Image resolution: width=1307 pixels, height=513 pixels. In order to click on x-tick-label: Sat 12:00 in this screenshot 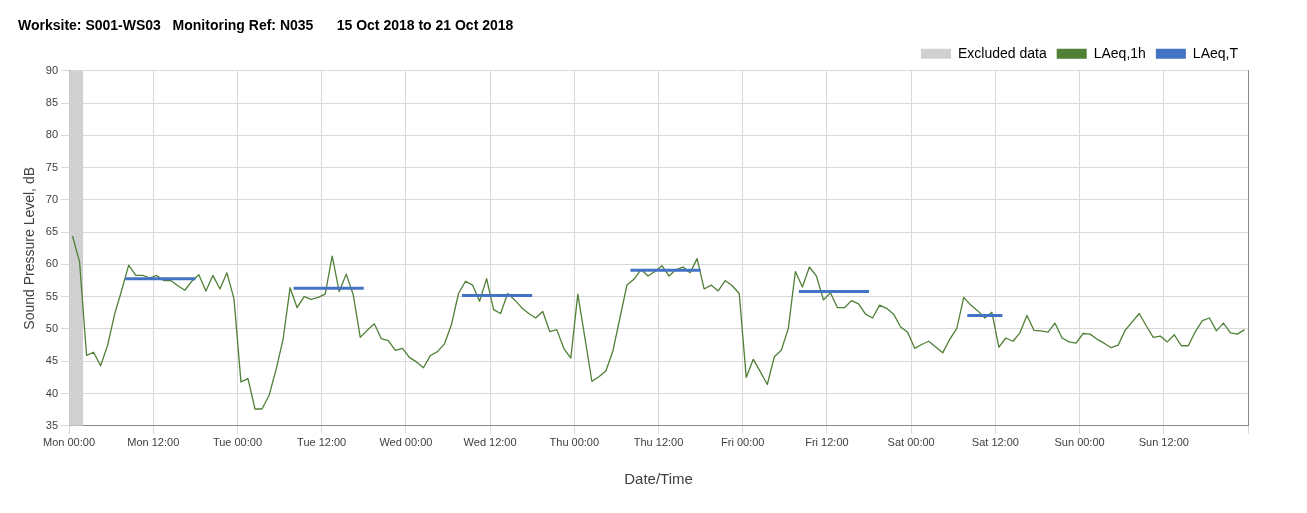, I will do `click(995, 442)`.